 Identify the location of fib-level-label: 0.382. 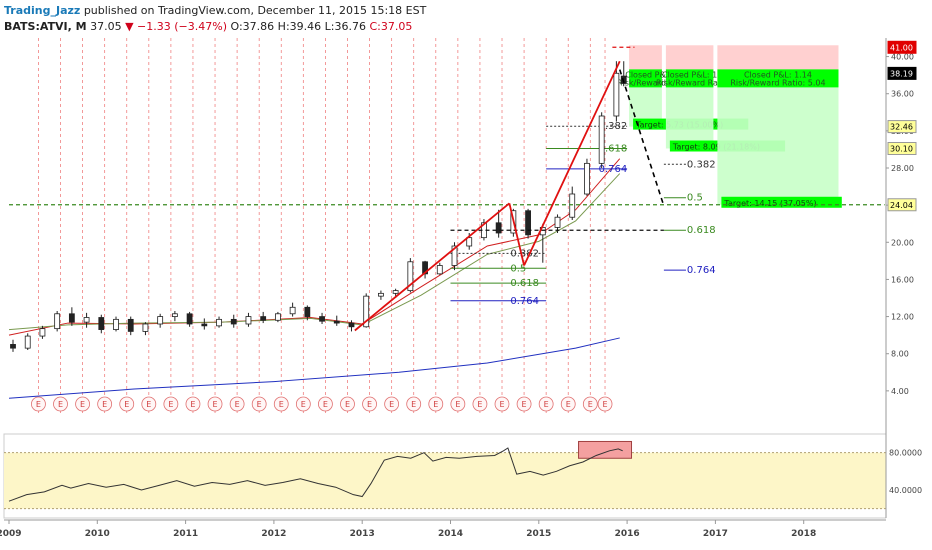
(524, 253).